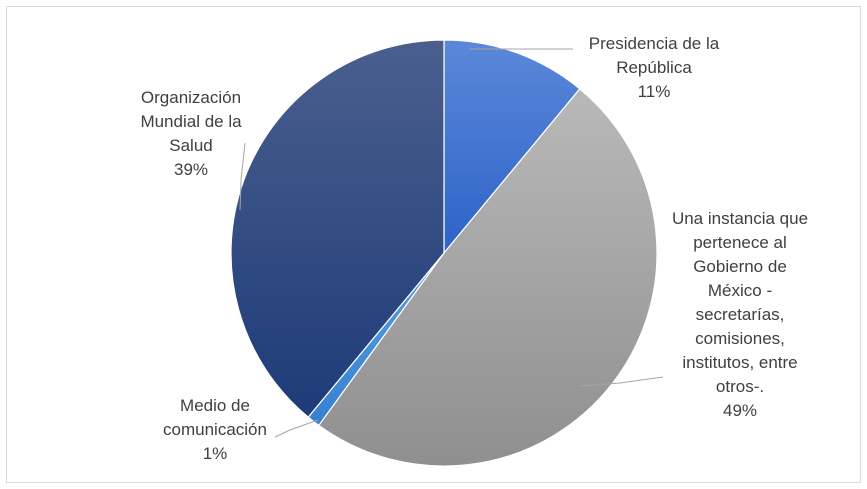 The image size is (867, 489). Describe the element at coordinates (654, 91) in the screenshot. I see `slice-value-label: 11%` at that location.